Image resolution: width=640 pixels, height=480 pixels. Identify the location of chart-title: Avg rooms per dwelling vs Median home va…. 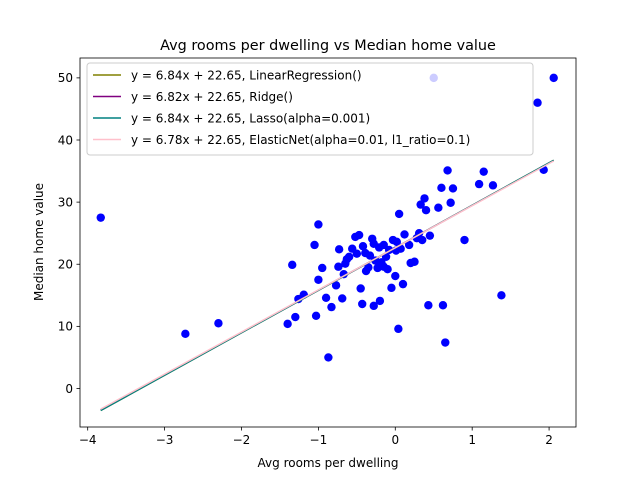
(328, 46).